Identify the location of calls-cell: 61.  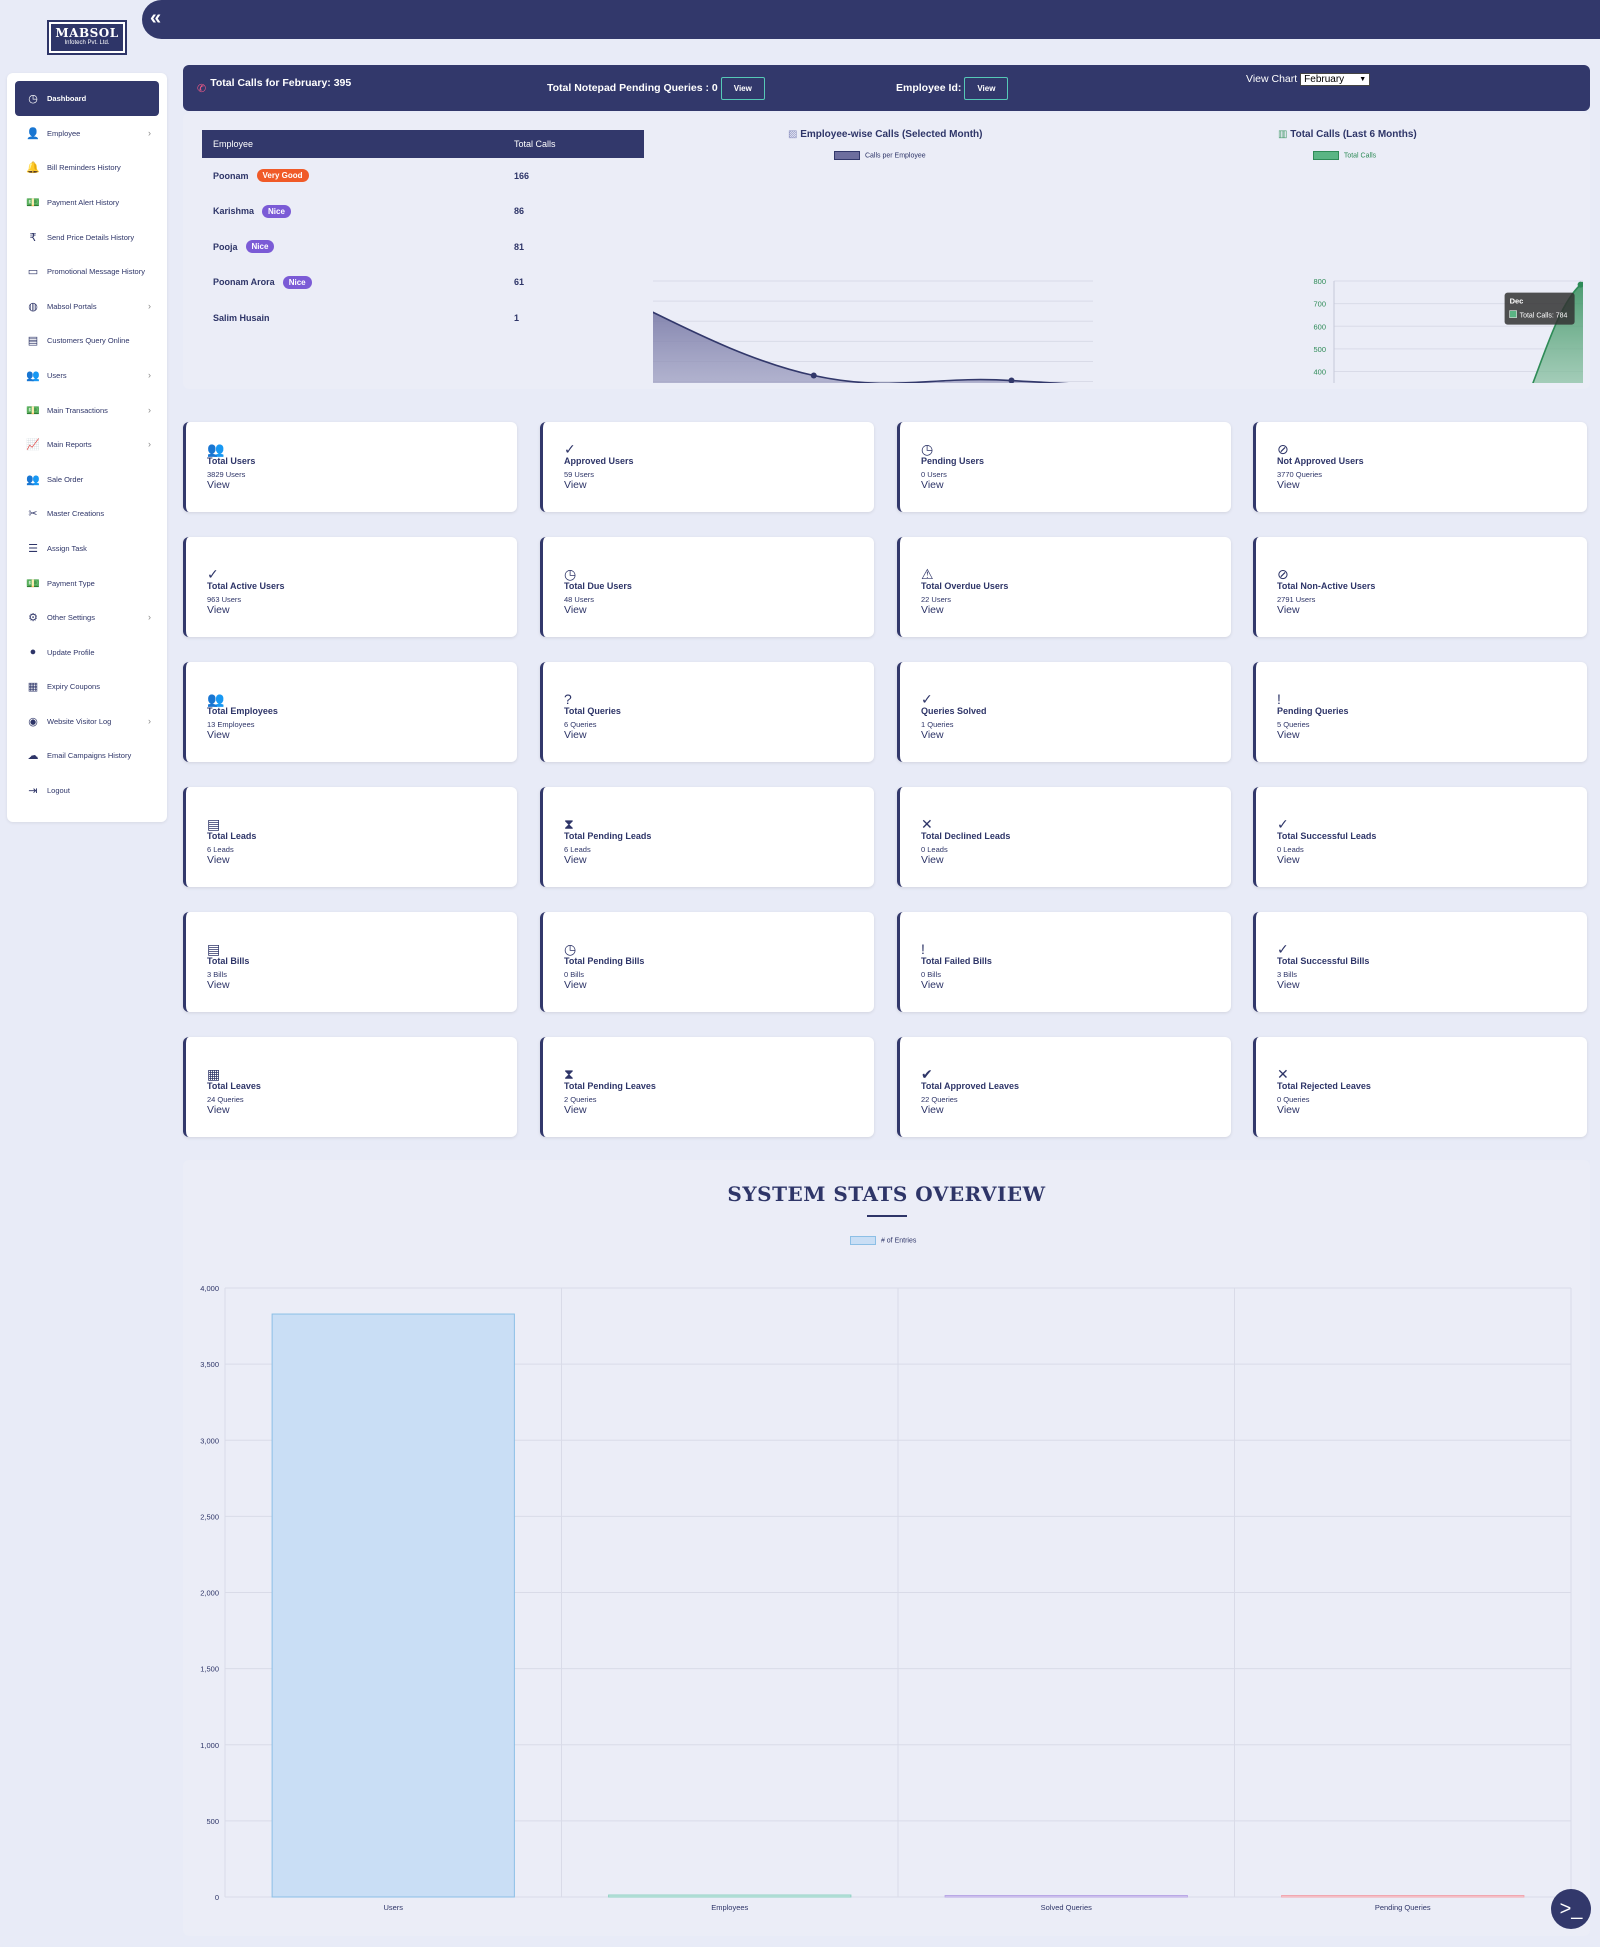
(519, 282).